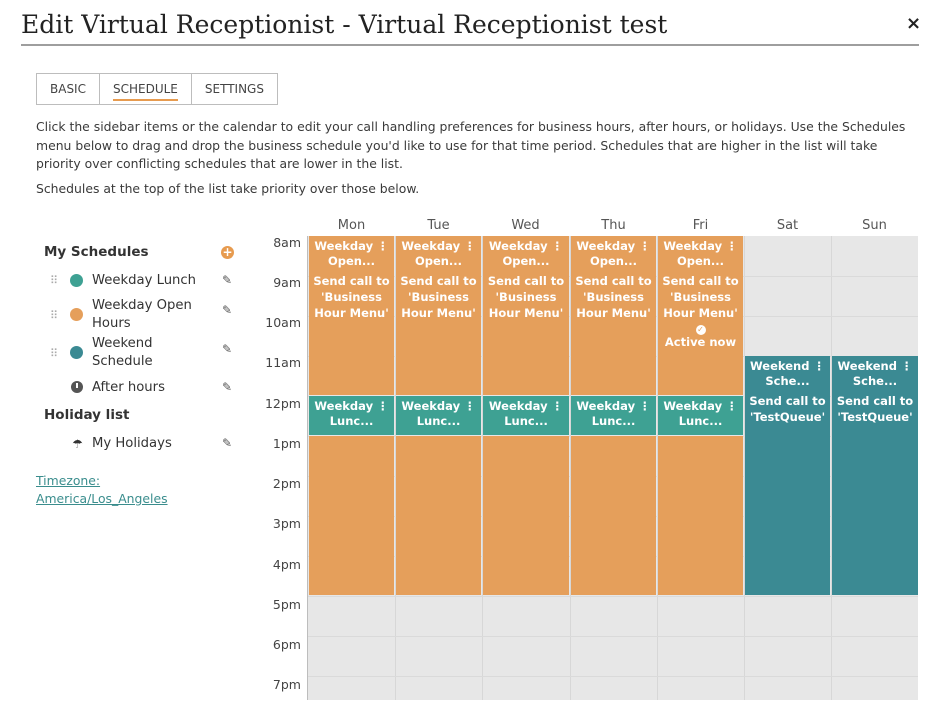  Describe the element at coordinates (146, 89) in the screenshot. I see `tab-schedule: SCHEDULE` at that location.